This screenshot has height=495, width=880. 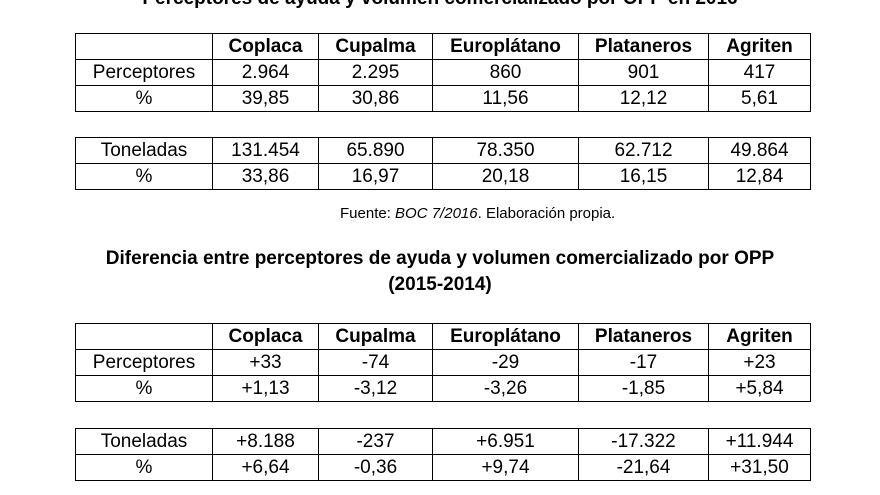 I want to click on value-cell: 39,85, so click(x=265, y=98).